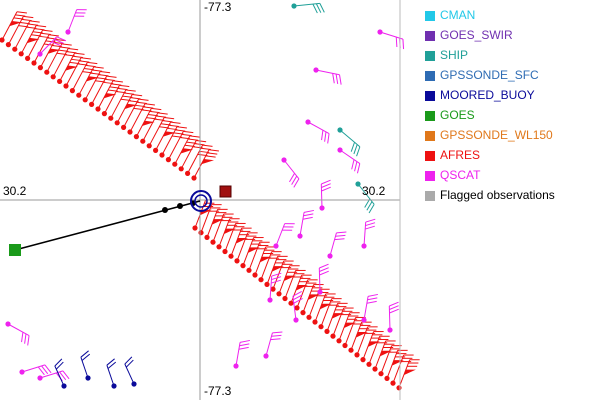  Describe the element at coordinates (487, 95) in the screenshot. I see `legend-label: MOORED_BUOY` at that location.